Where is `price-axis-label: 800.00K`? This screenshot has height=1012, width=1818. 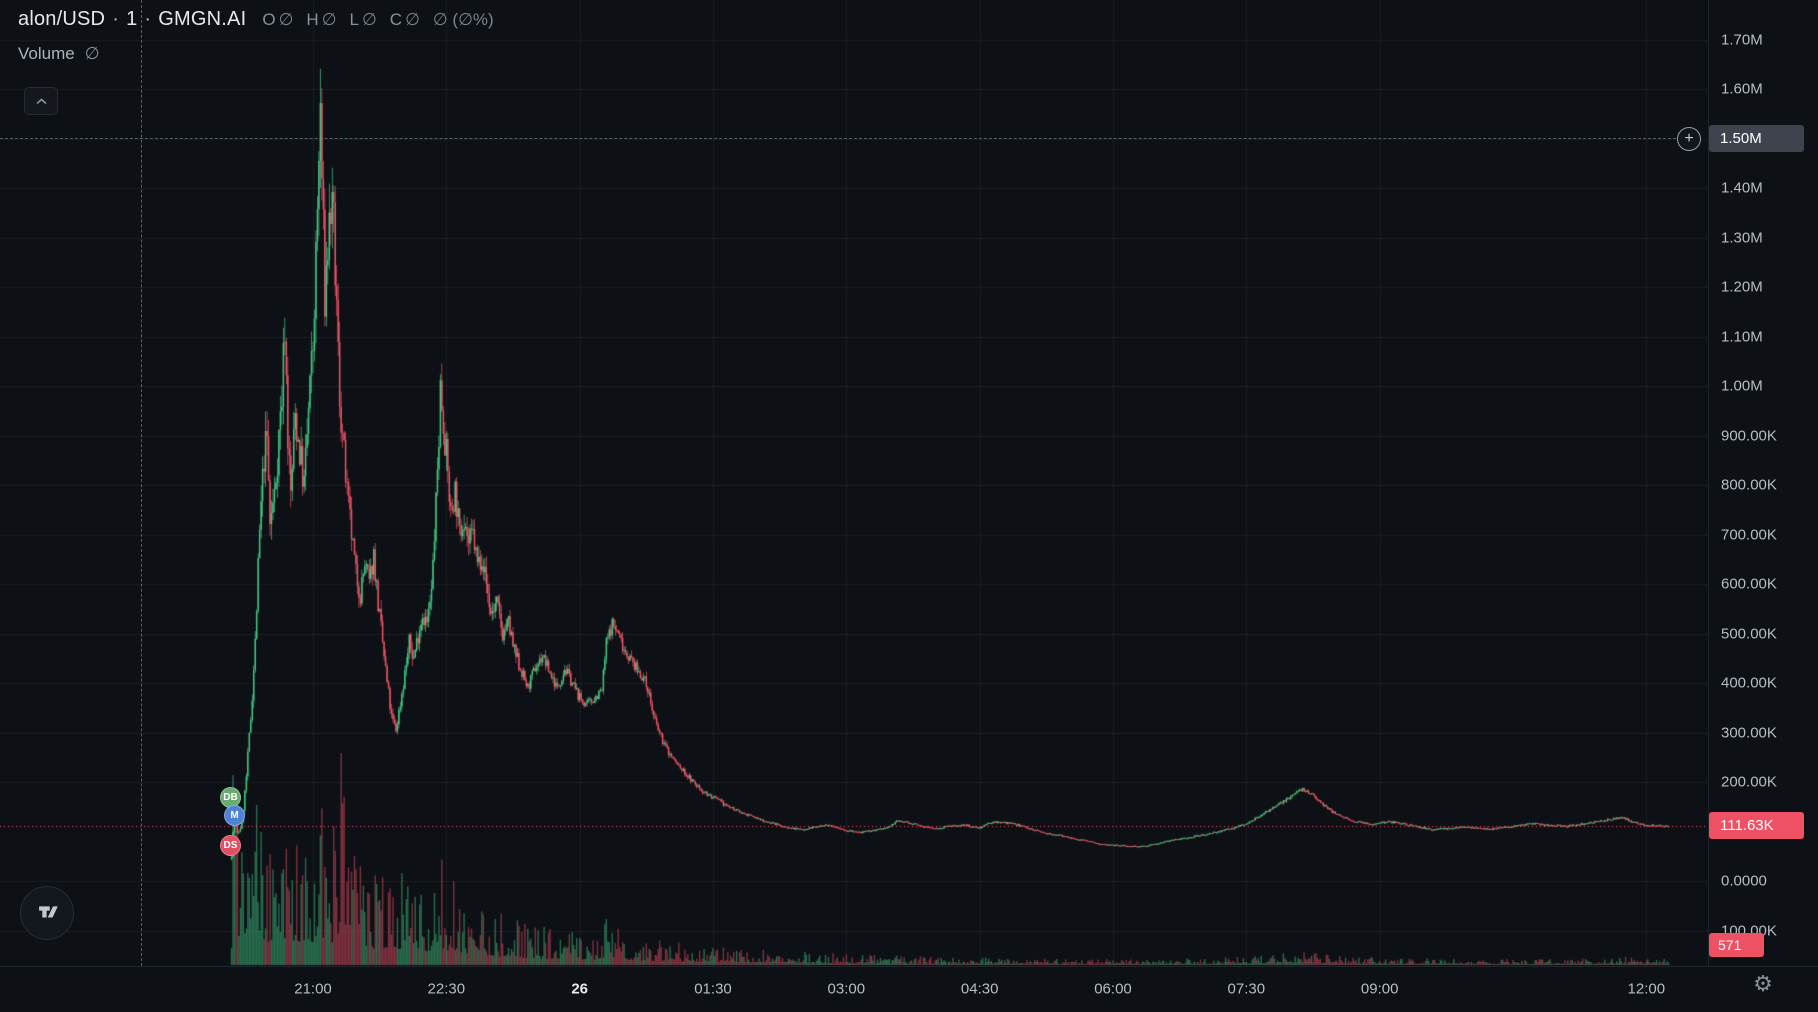 price-axis-label: 800.00K is located at coordinates (1749, 485).